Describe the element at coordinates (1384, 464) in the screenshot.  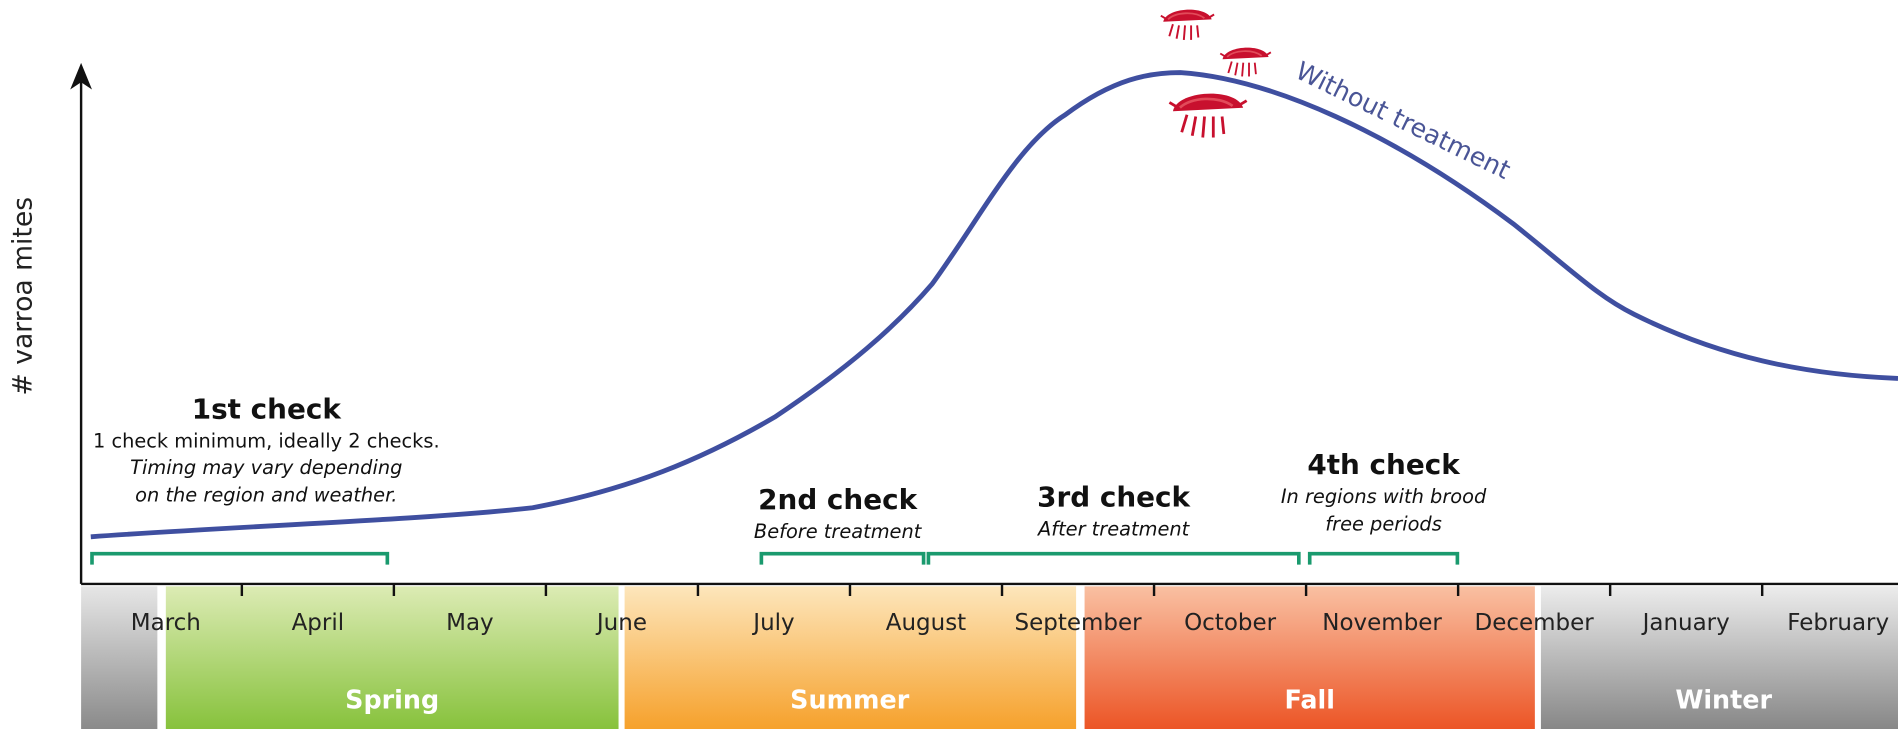
I see `check-title: 4th check` at that location.